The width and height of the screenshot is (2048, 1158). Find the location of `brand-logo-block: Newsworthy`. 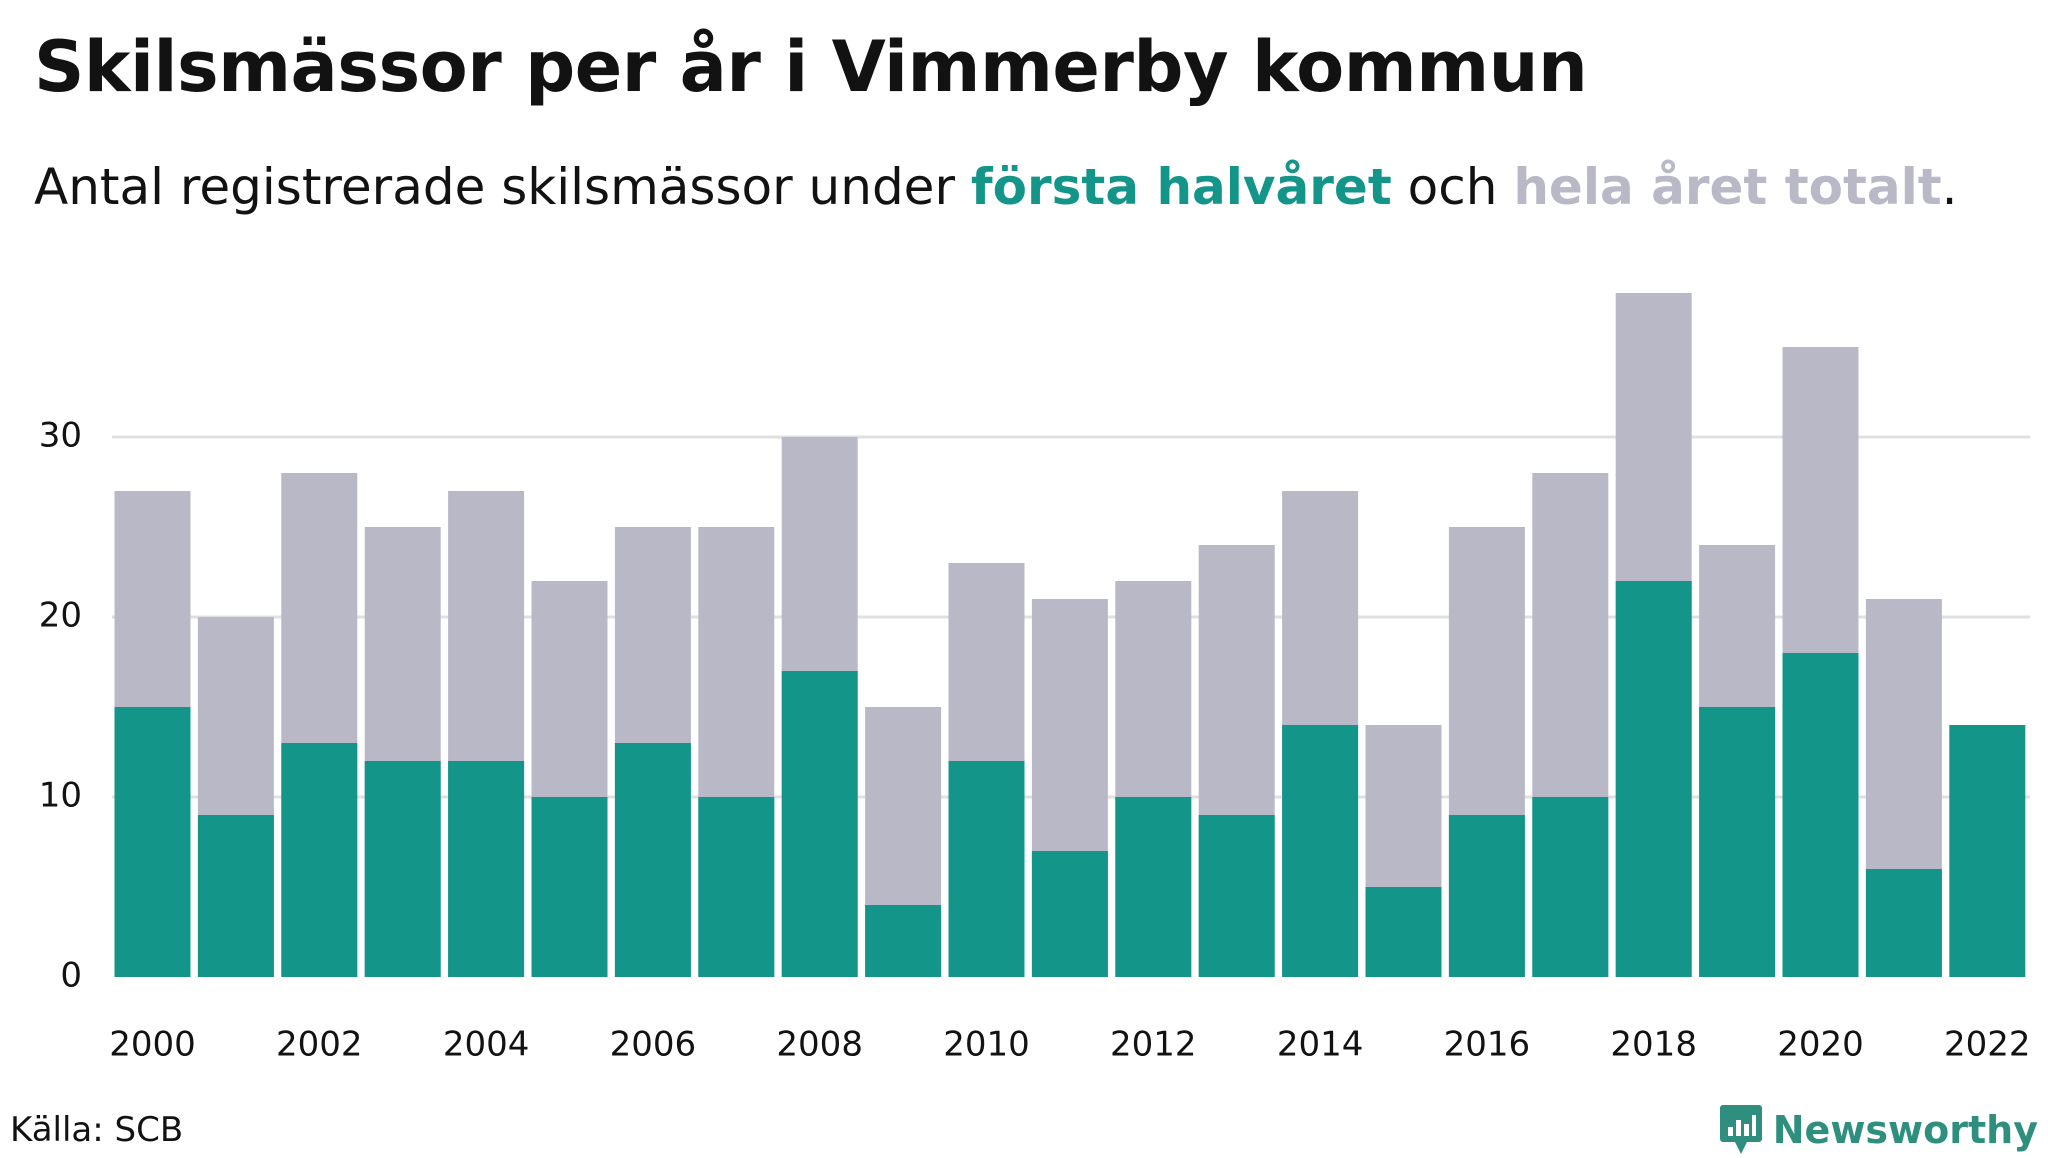

brand-logo-block: Newsworthy is located at coordinates (1878, 1130).